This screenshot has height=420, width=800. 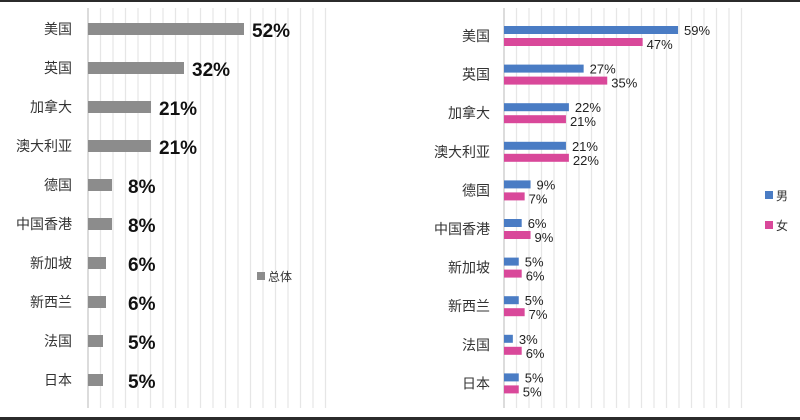 I want to click on legend-label-overall: 总体, so click(x=280, y=277).